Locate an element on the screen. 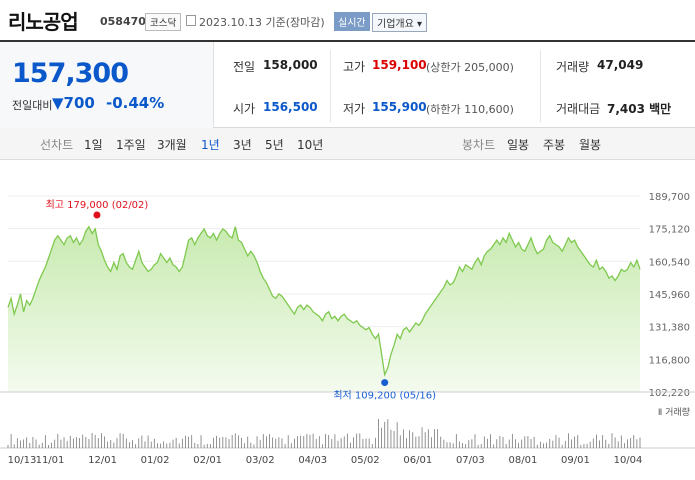  y-tick-label: 160,540 is located at coordinates (669, 262).